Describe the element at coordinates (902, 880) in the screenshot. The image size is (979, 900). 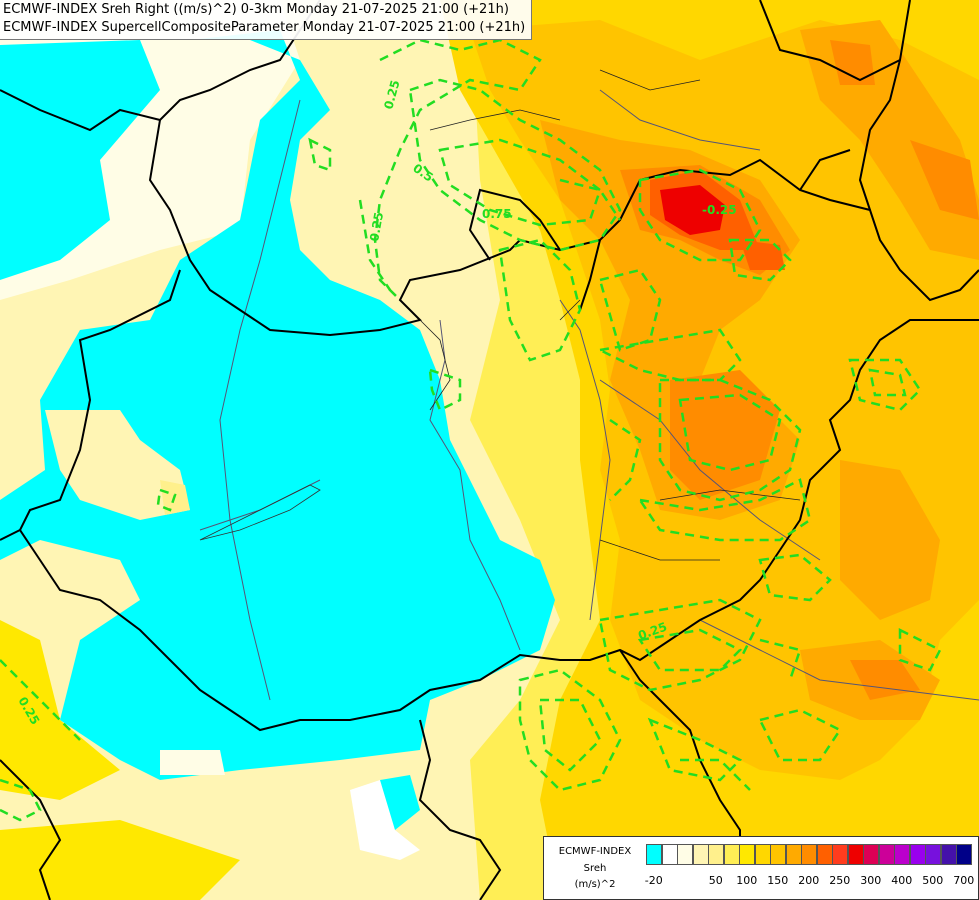
I see `legend-tick-label: 400` at that location.